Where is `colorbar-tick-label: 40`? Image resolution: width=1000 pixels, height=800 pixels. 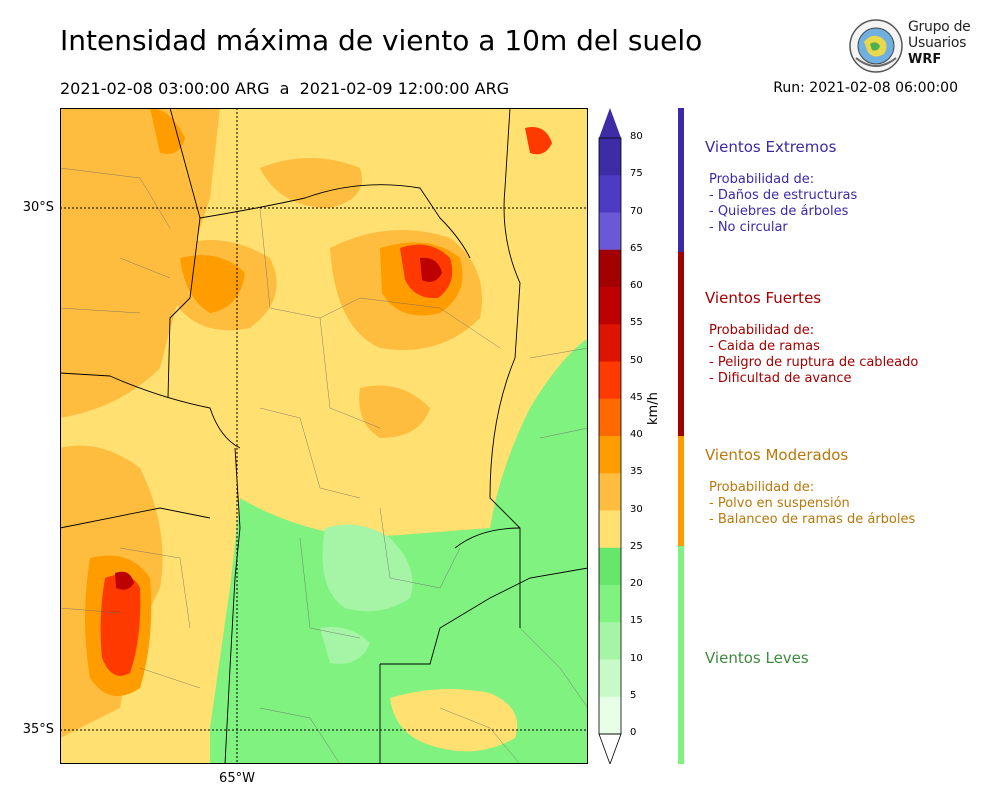 colorbar-tick-label: 40 is located at coordinates (636, 434).